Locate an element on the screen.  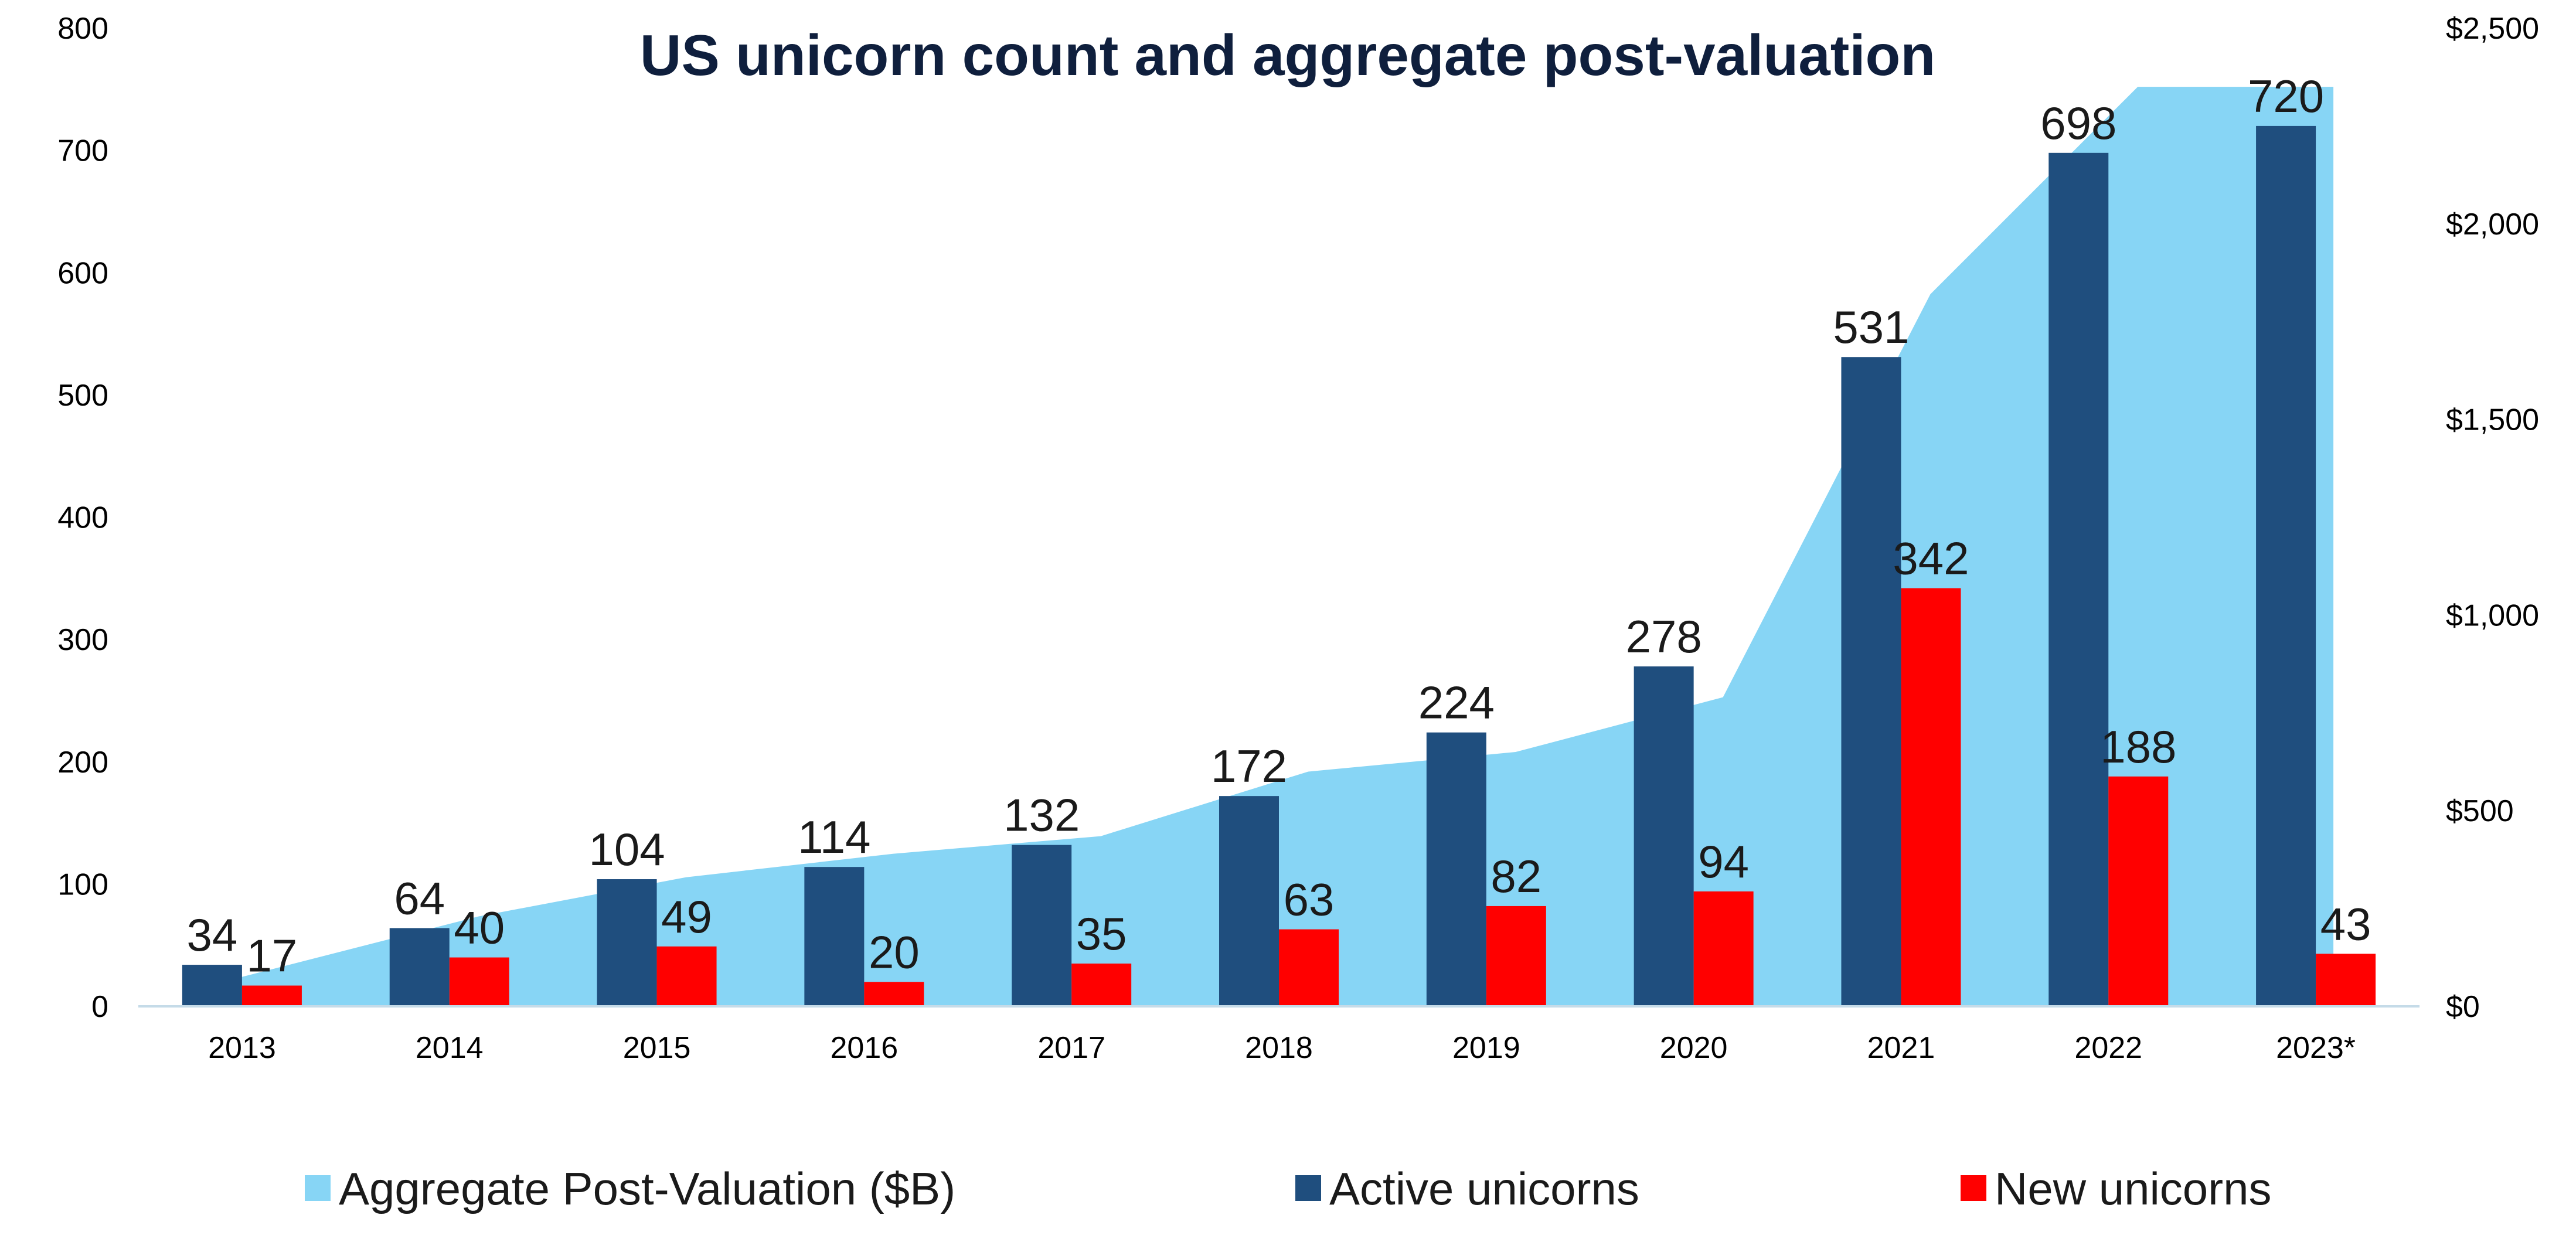
bar-new-2015 is located at coordinates (686, 976).